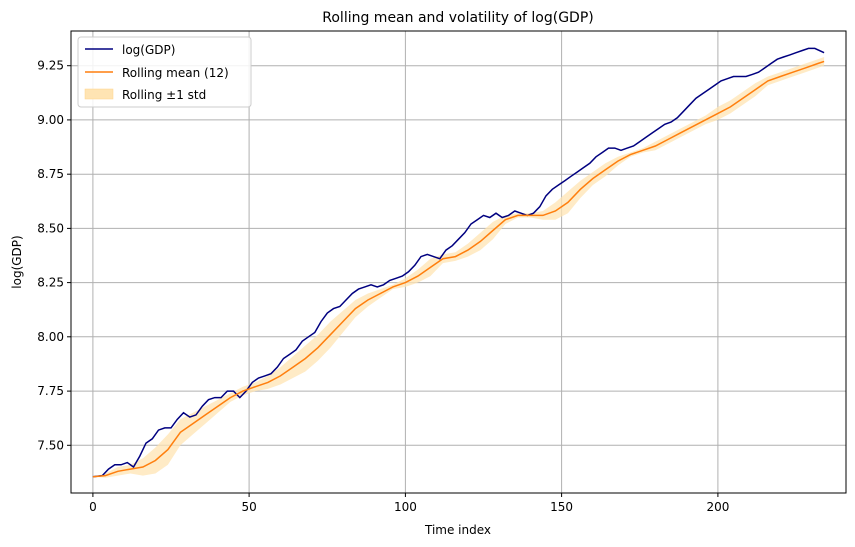 This screenshot has width=855, height=547. What do you see at coordinates (561, 507) in the screenshot?
I see `x-tick-label: 150` at bounding box center [561, 507].